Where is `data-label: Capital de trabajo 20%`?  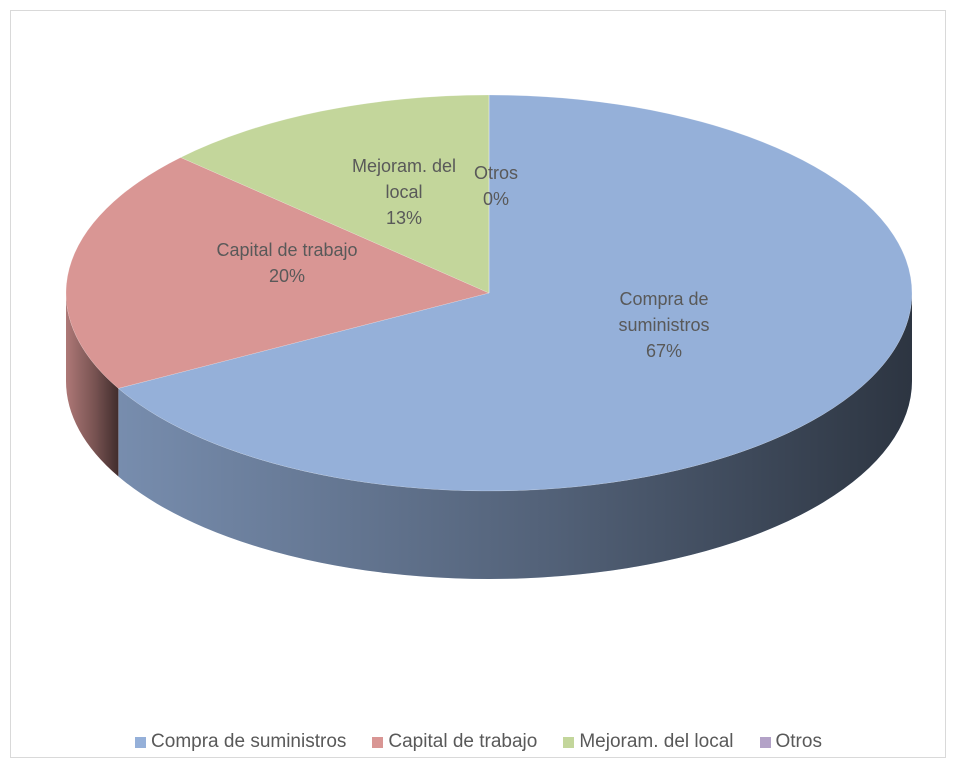
data-label: Capital de trabajo 20% is located at coordinates (287, 263).